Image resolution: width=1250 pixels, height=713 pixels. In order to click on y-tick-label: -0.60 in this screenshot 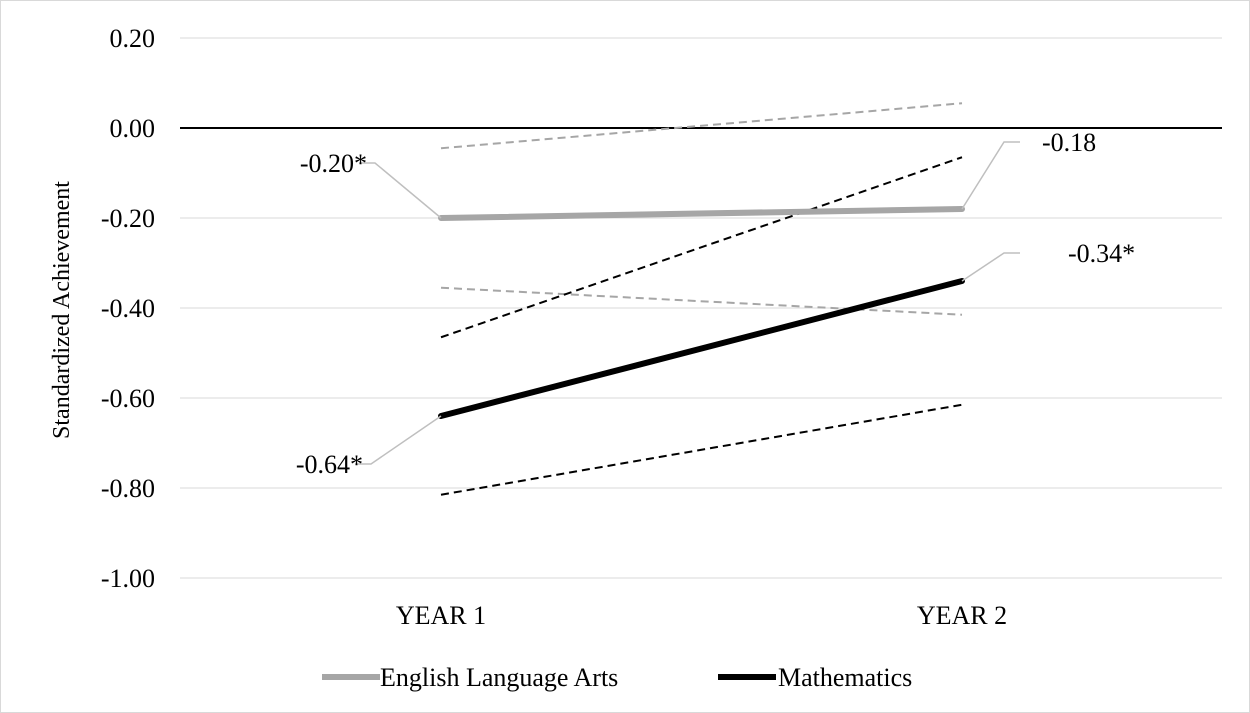, I will do `click(128, 398)`.